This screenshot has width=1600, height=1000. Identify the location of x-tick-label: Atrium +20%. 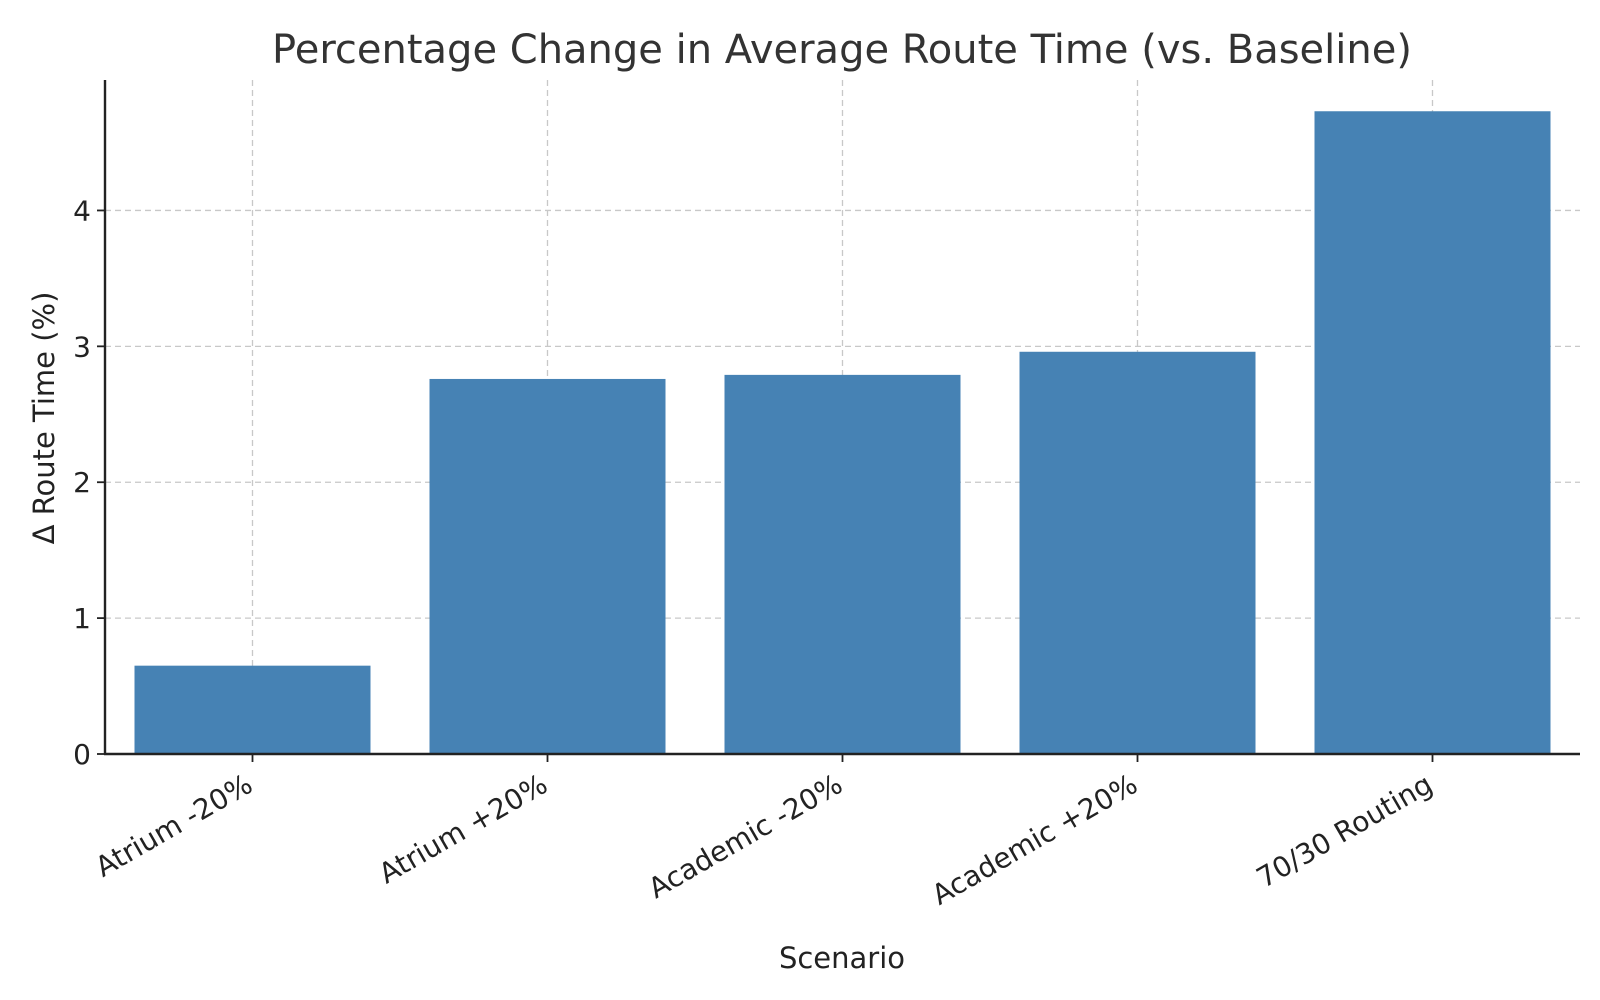
(463, 828).